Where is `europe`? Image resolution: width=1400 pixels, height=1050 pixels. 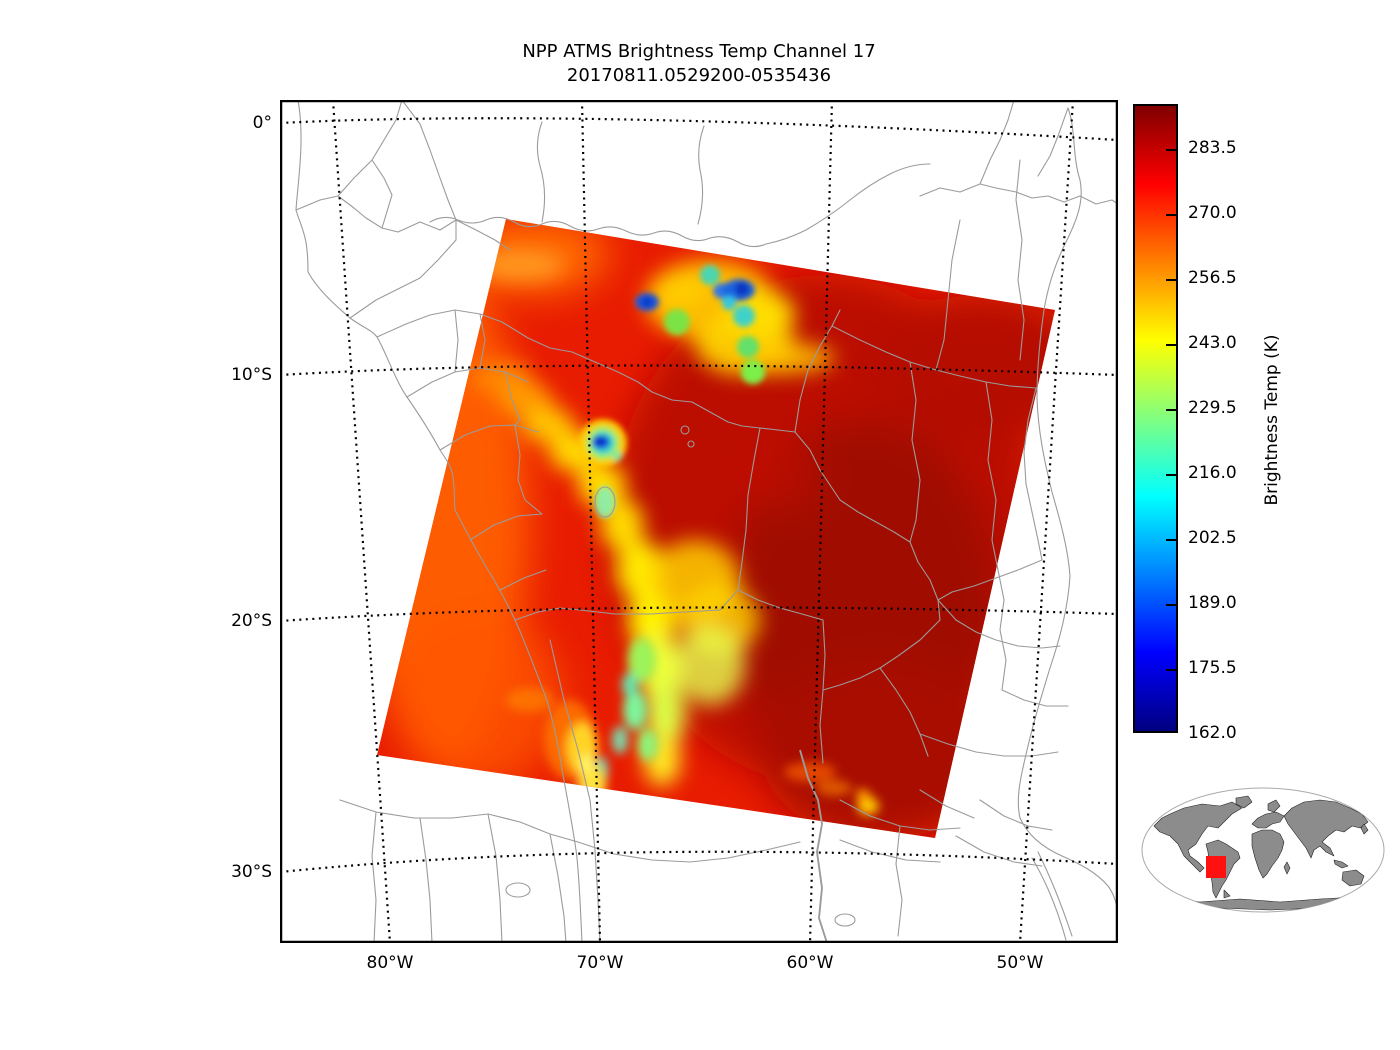 europe is located at coordinates (1268, 820).